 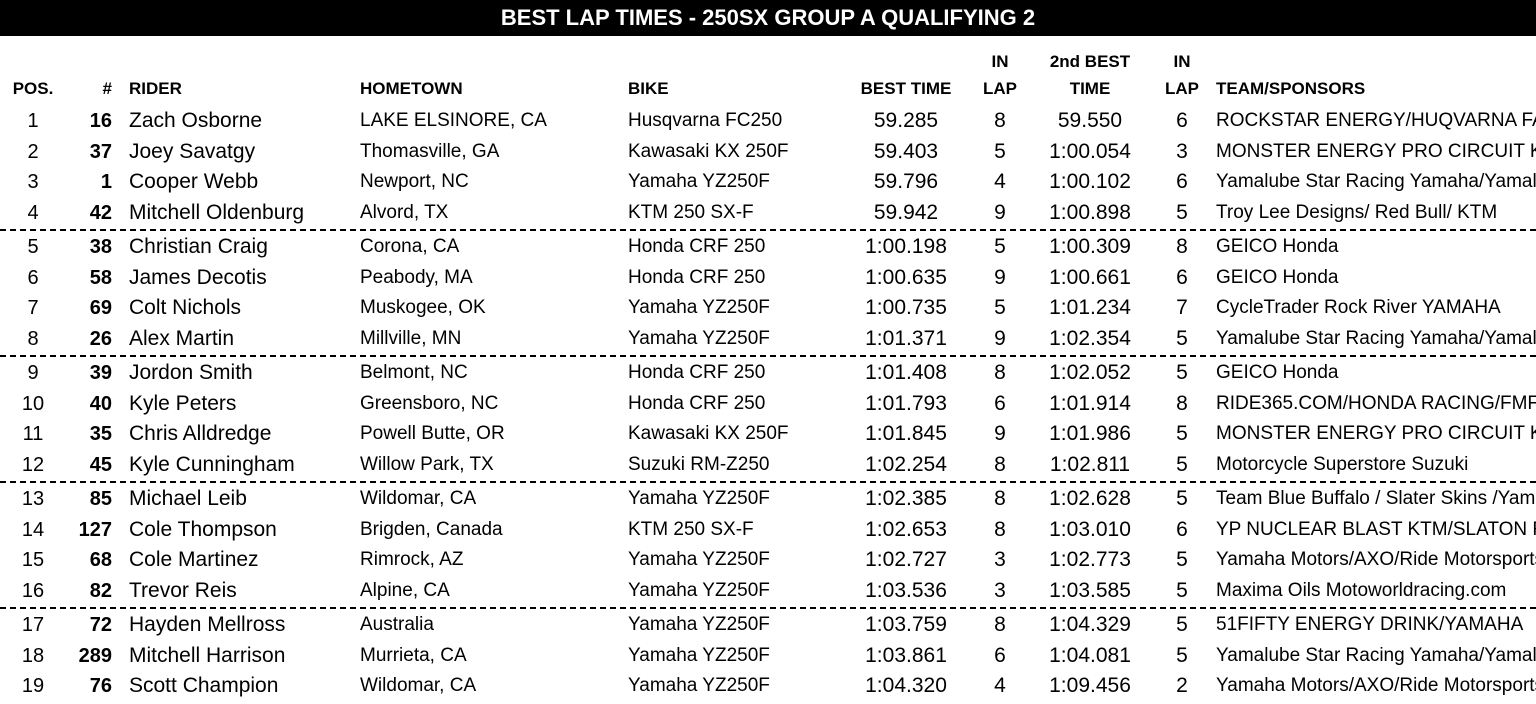 What do you see at coordinates (491, 71) in the screenshot?
I see `column-header-cell: HOMETOWN` at bounding box center [491, 71].